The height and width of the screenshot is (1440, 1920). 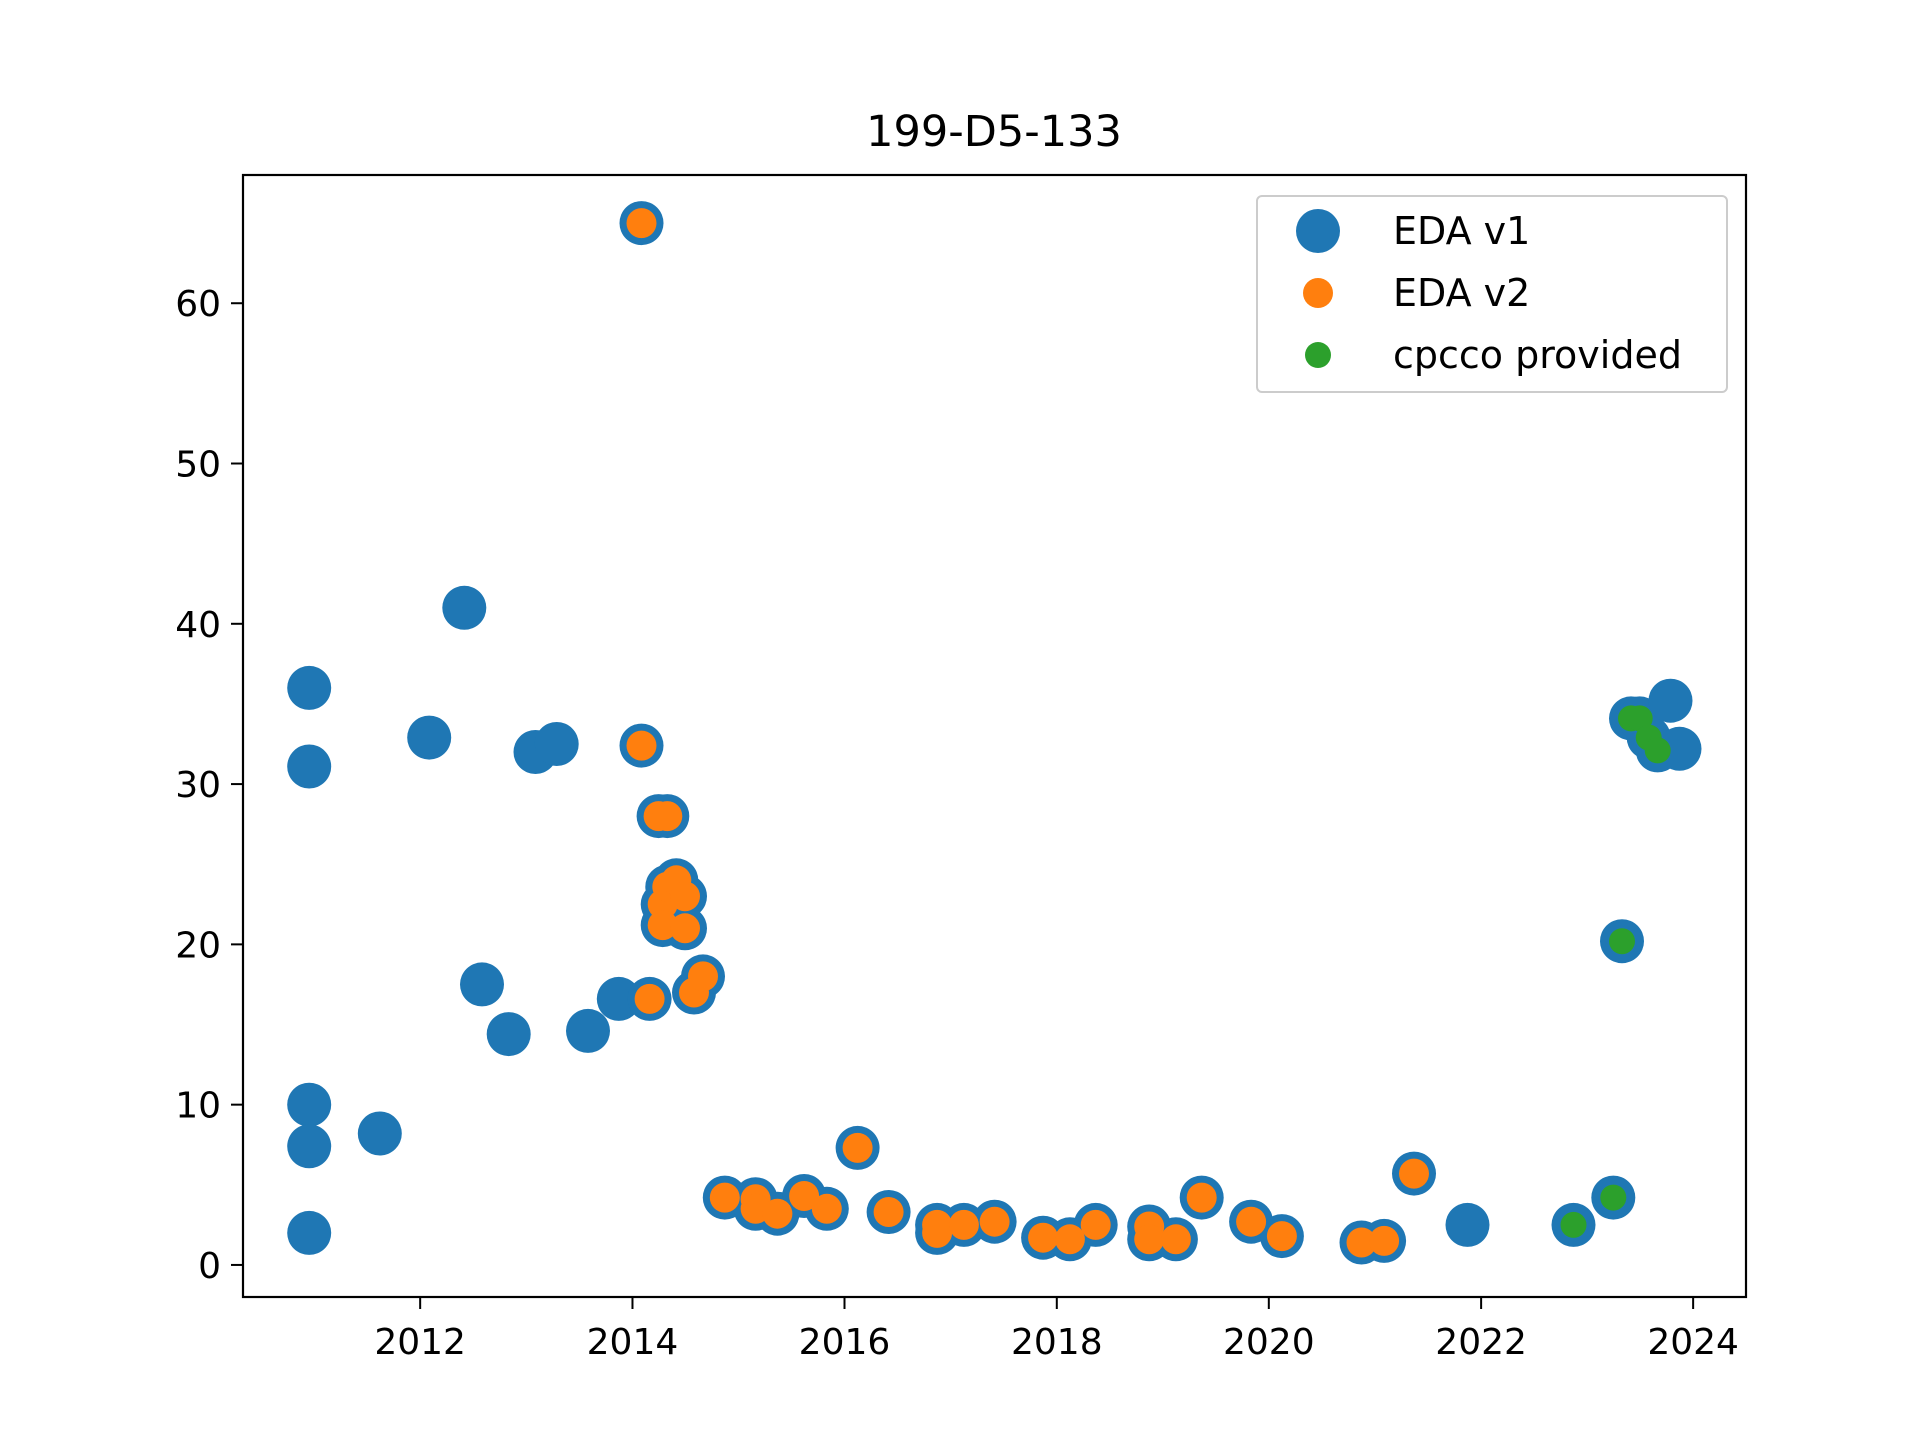 I want to click on y-axis: 0 10 20 30 40 50 60, so click(x=209, y=785).